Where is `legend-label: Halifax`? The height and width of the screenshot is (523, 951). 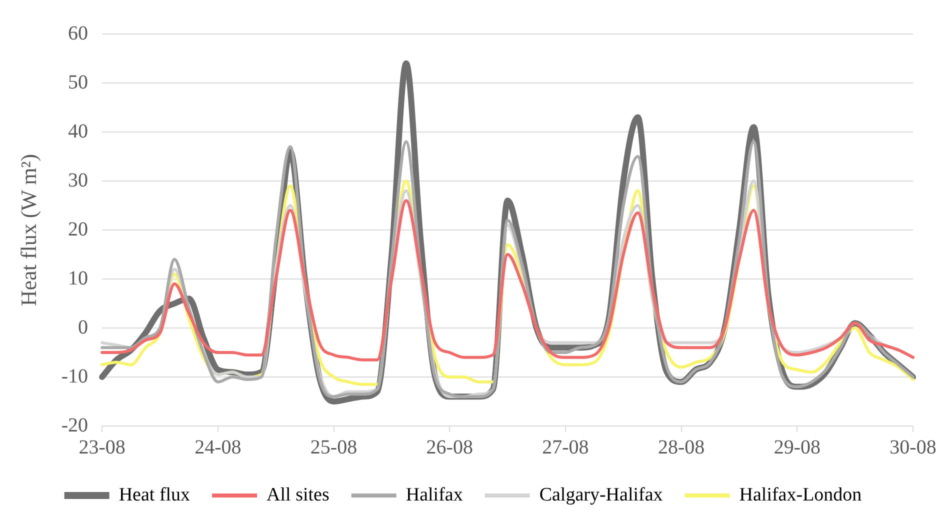 legend-label: Halifax is located at coordinates (435, 495).